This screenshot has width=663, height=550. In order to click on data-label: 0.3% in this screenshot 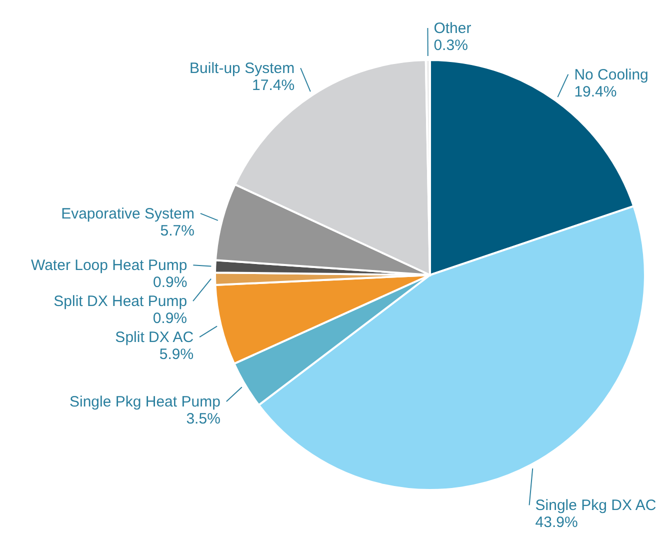, I will do `click(451, 45)`.